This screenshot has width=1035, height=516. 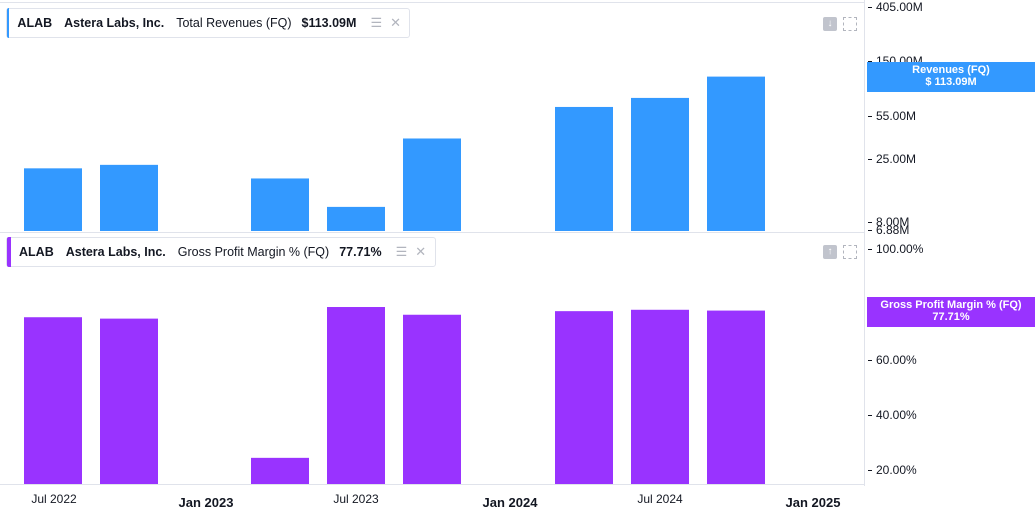 What do you see at coordinates (892, 415) in the screenshot?
I see `y-tick: 40.00%` at bounding box center [892, 415].